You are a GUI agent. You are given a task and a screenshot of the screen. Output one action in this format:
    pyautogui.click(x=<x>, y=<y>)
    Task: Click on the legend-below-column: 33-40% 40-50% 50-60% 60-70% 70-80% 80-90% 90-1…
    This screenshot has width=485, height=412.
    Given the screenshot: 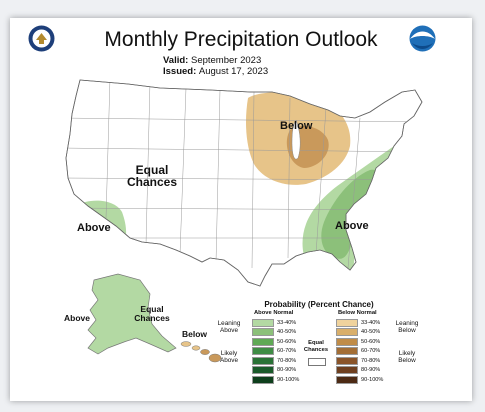 What is the action you would take?
    pyautogui.click(x=363, y=351)
    